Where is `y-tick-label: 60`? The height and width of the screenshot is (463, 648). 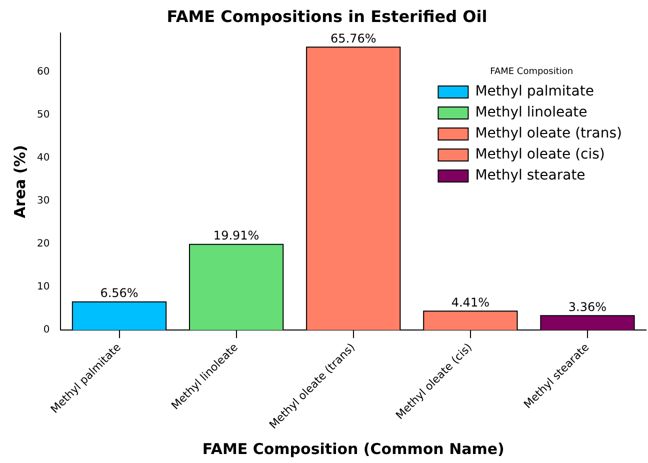 y-tick-label: 60 is located at coordinates (43, 72).